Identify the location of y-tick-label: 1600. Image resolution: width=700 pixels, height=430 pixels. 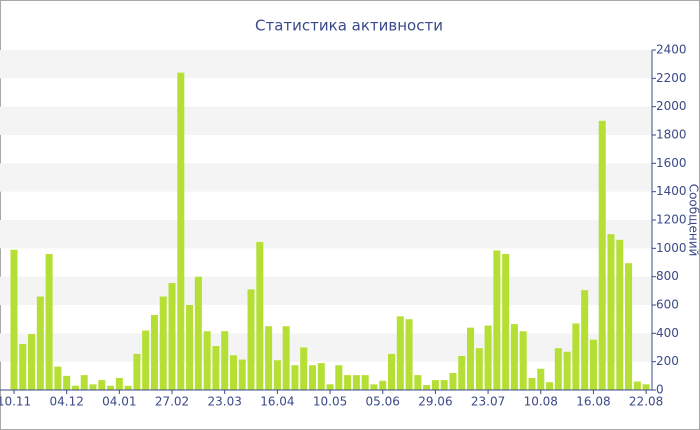
(671, 163).